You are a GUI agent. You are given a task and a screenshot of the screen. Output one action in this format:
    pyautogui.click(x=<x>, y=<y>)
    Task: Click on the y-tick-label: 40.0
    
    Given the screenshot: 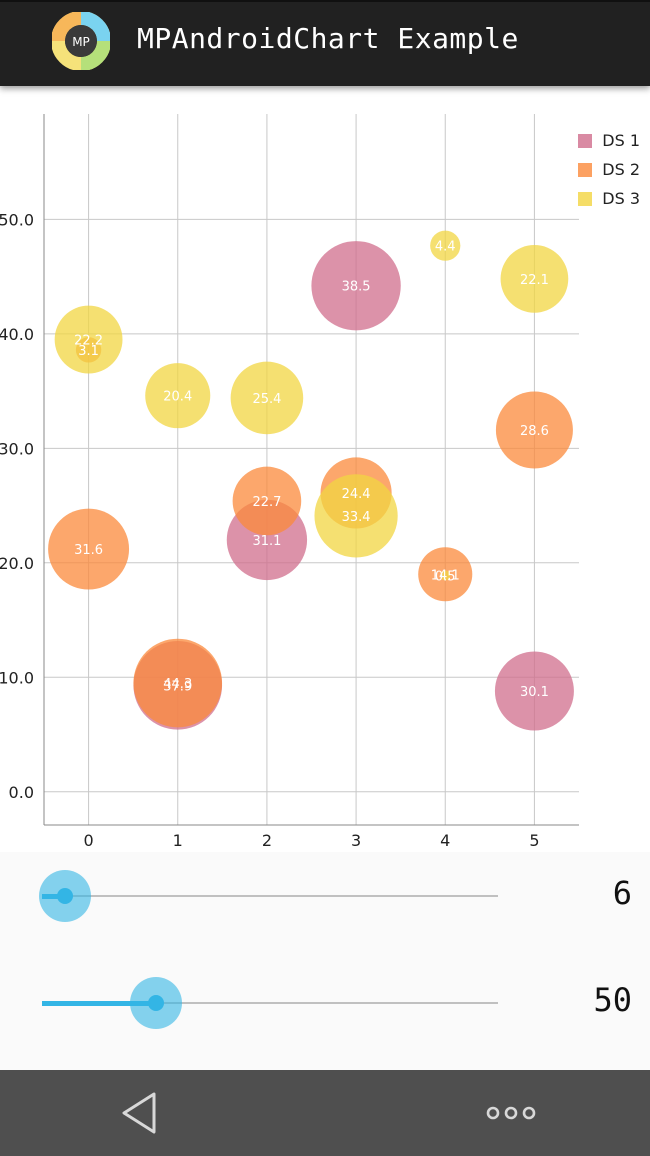 What is the action you would take?
    pyautogui.click(x=17, y=334)
    